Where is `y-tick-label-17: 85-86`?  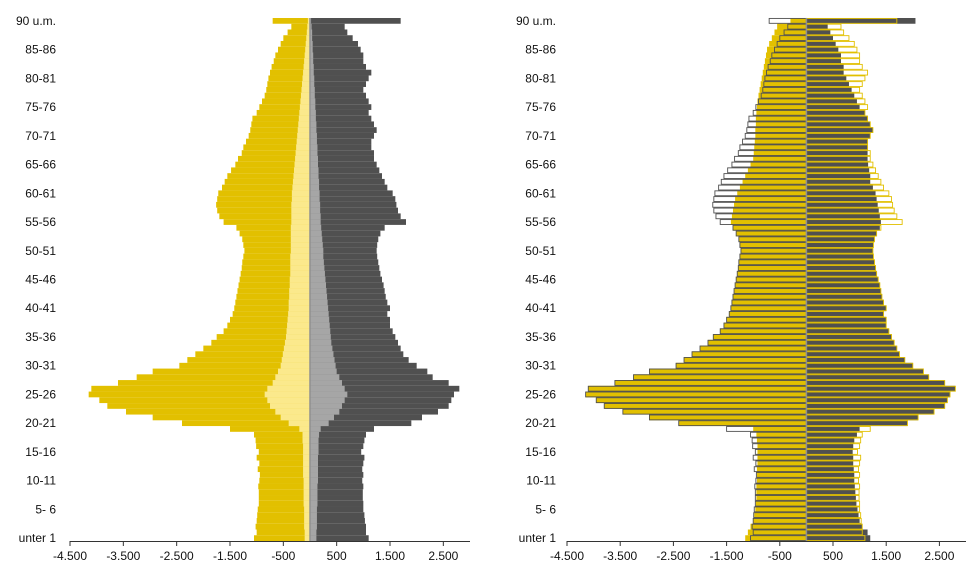 y-tick-label-17: 85-86 is located at coordinates (540, 50).